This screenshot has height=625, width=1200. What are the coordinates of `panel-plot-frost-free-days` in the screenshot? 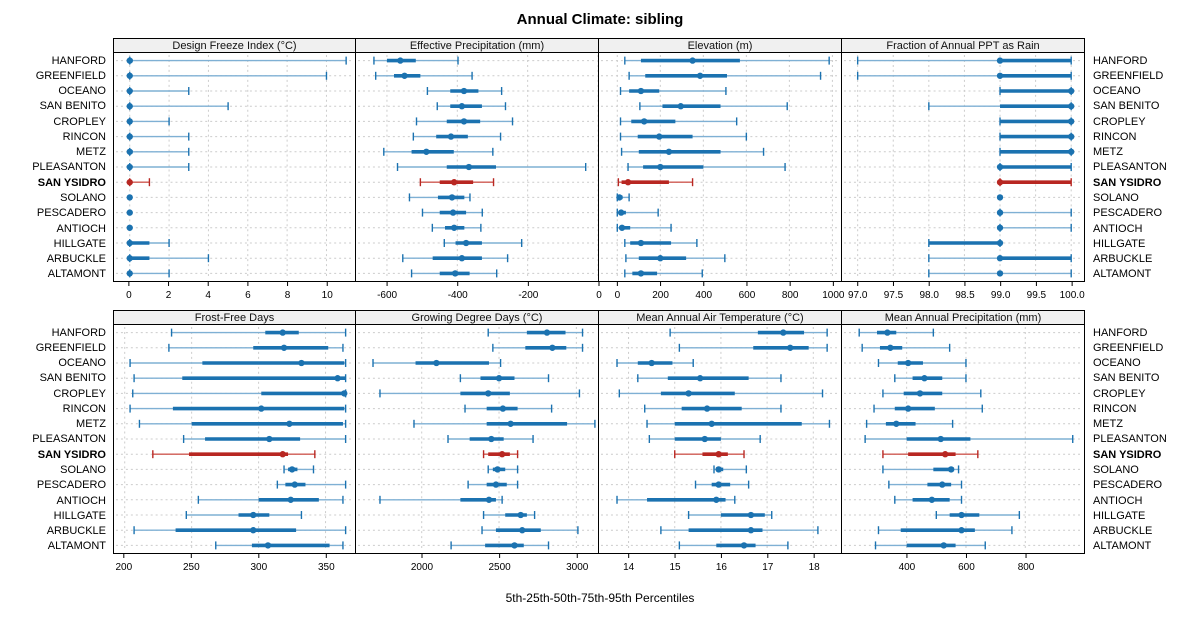 It's located at (234, 439).